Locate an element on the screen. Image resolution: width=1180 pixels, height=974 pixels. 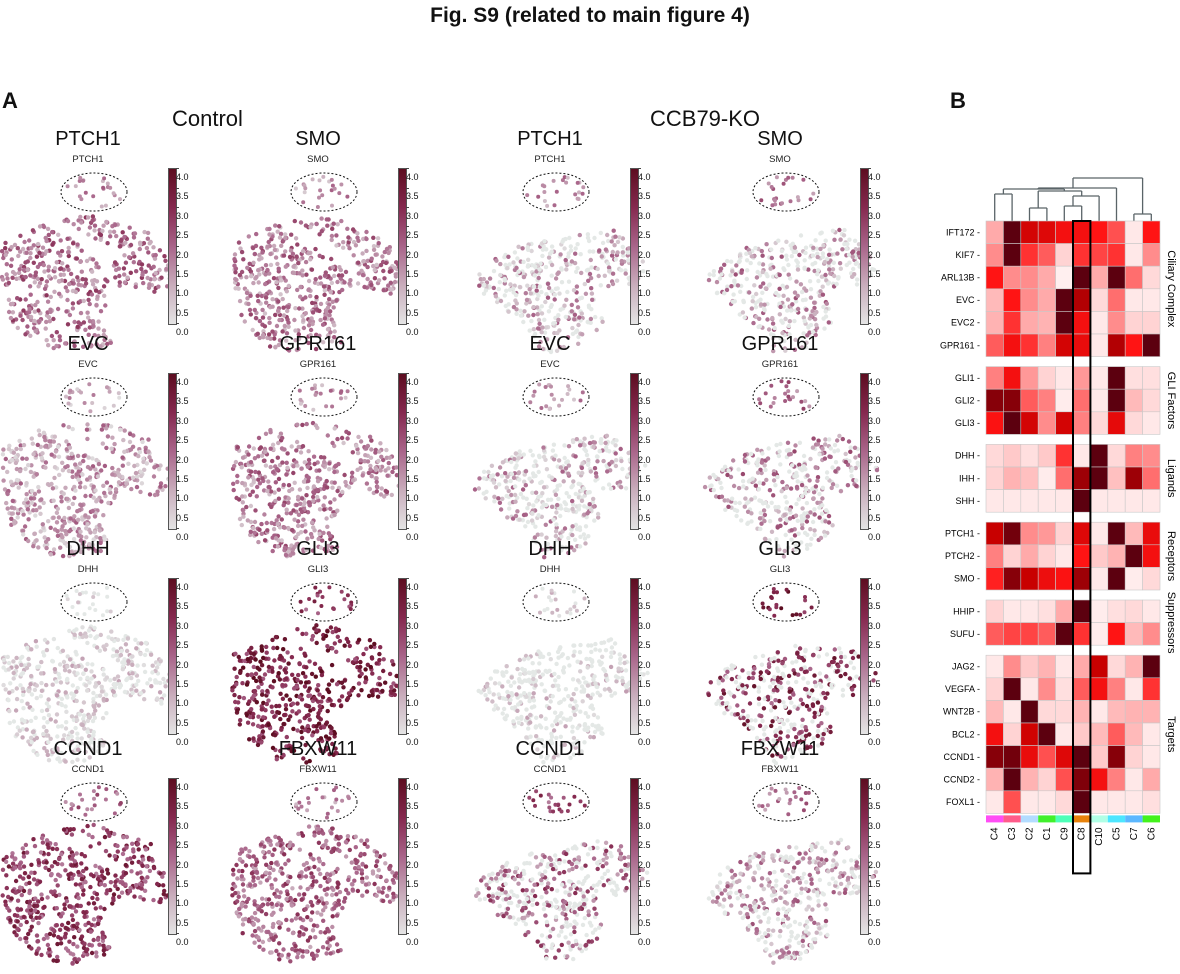
highlight-ellipse is located at coordinates (94, 602).